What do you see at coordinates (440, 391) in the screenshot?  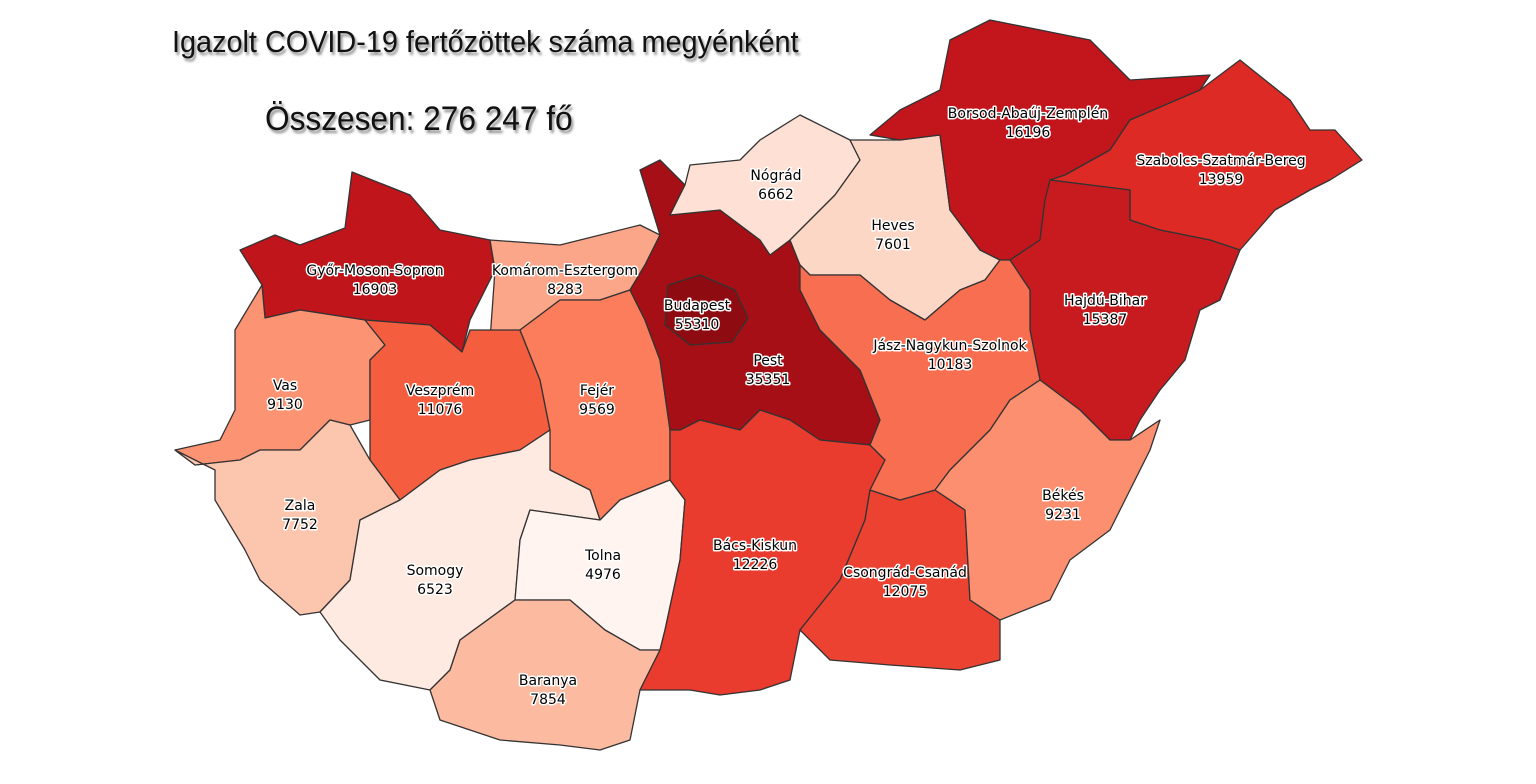 I see `county-name-label: Veszprém` at bounding box center [440, 391].